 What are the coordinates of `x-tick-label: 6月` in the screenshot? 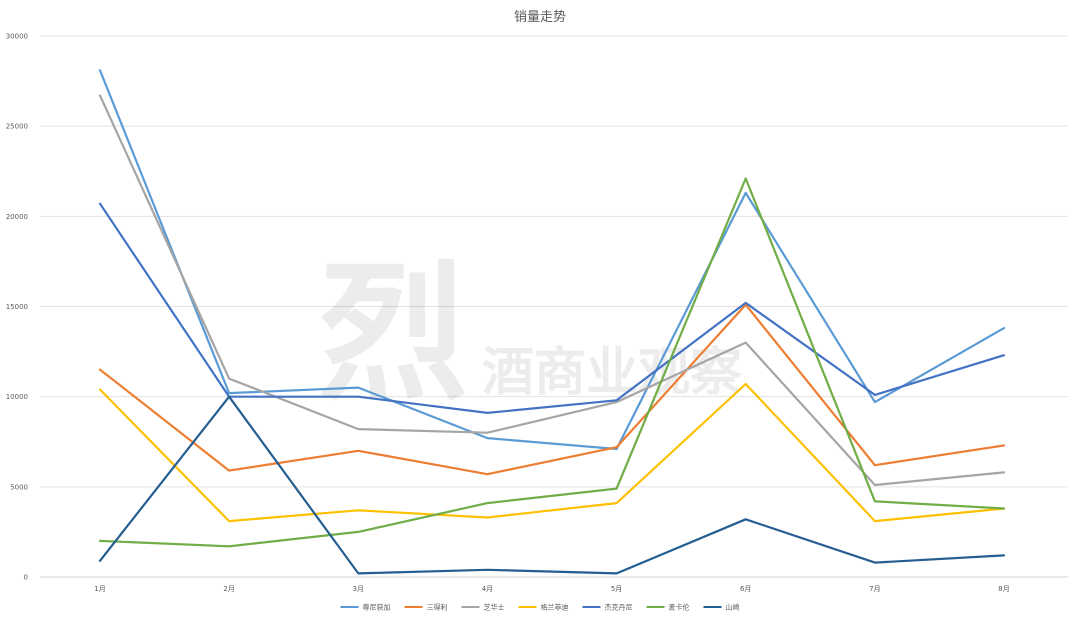 It's located at (745, 589).